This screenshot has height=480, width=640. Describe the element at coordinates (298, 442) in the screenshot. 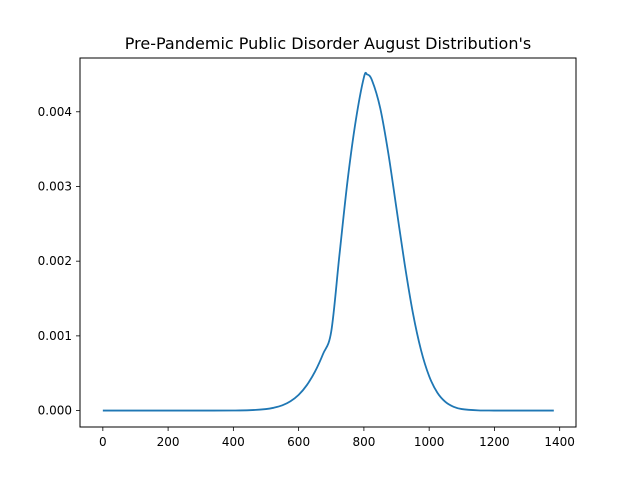

I see `x-tick-label: 600` at that location.